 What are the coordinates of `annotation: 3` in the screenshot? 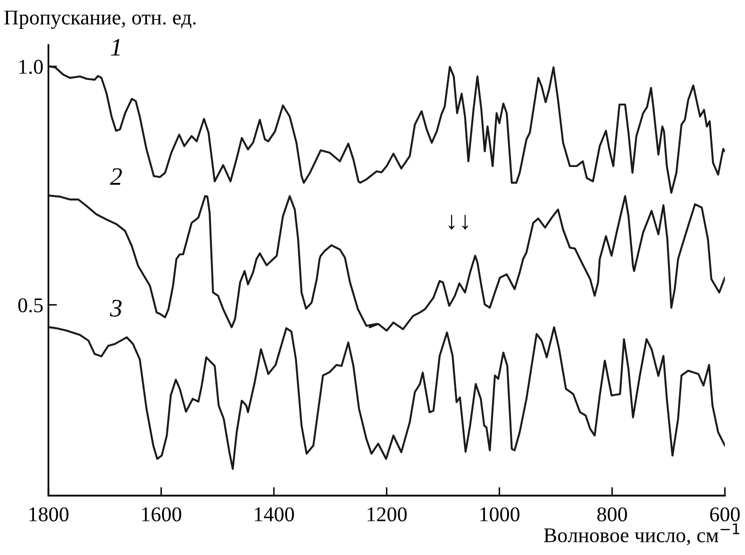 It's located at (116, 308).